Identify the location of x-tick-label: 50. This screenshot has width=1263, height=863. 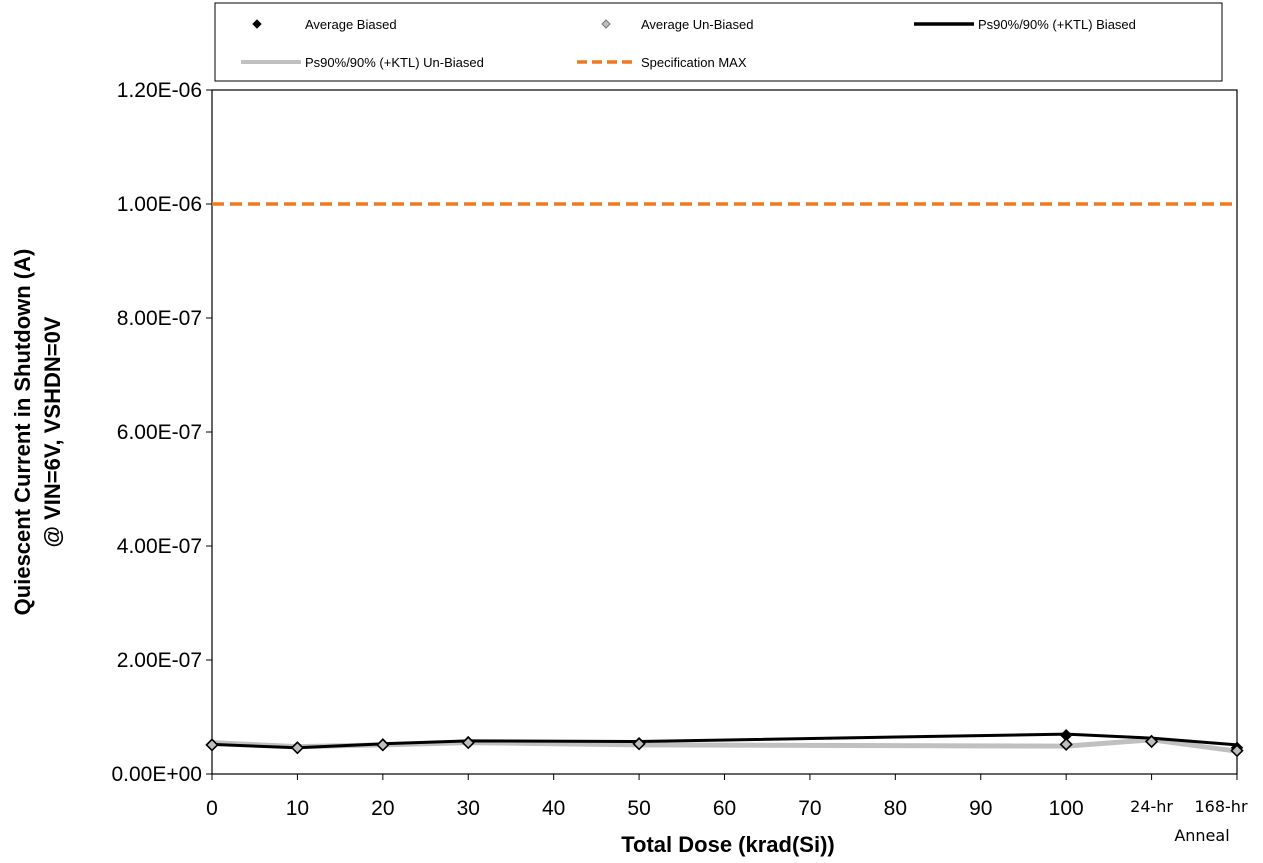
(638, 808).